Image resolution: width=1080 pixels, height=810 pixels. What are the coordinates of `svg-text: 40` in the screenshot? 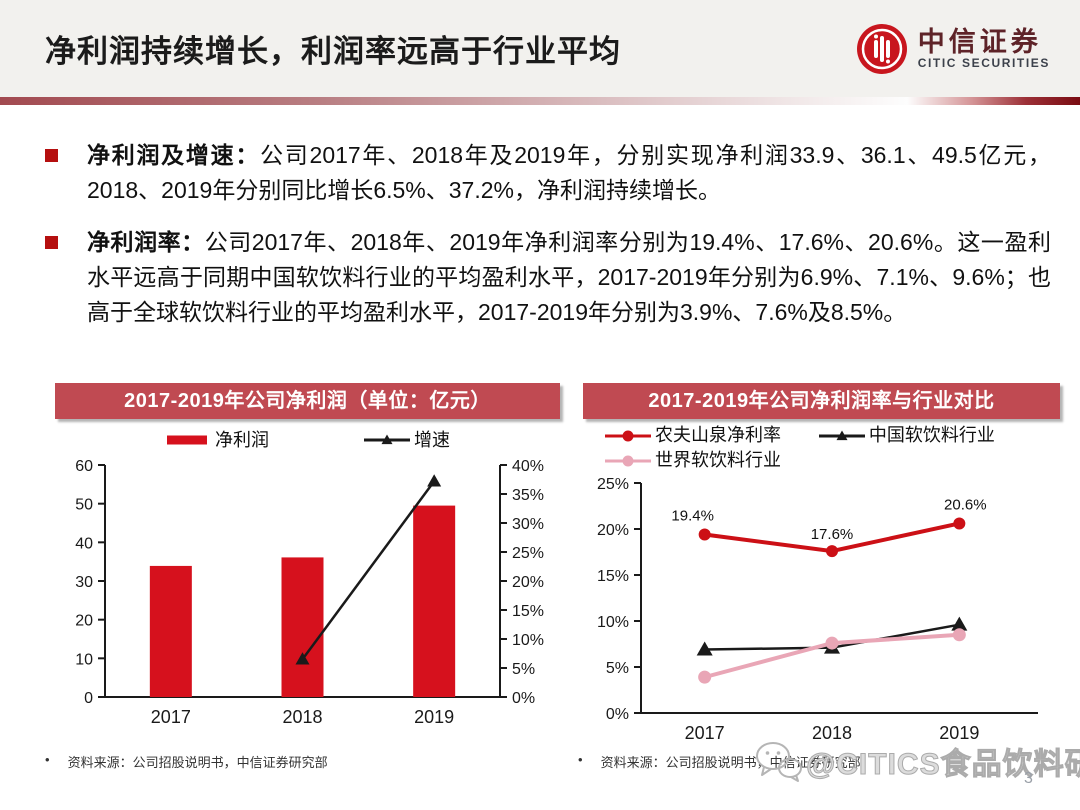 It's located at (84, 543).